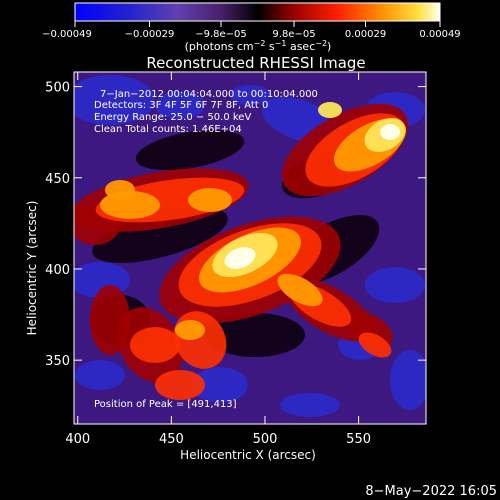  Describe the element at coordinates (32, 268) in the screenshot. I see `y-axis-label: Heliocentric Y (arcsec)` at that location.